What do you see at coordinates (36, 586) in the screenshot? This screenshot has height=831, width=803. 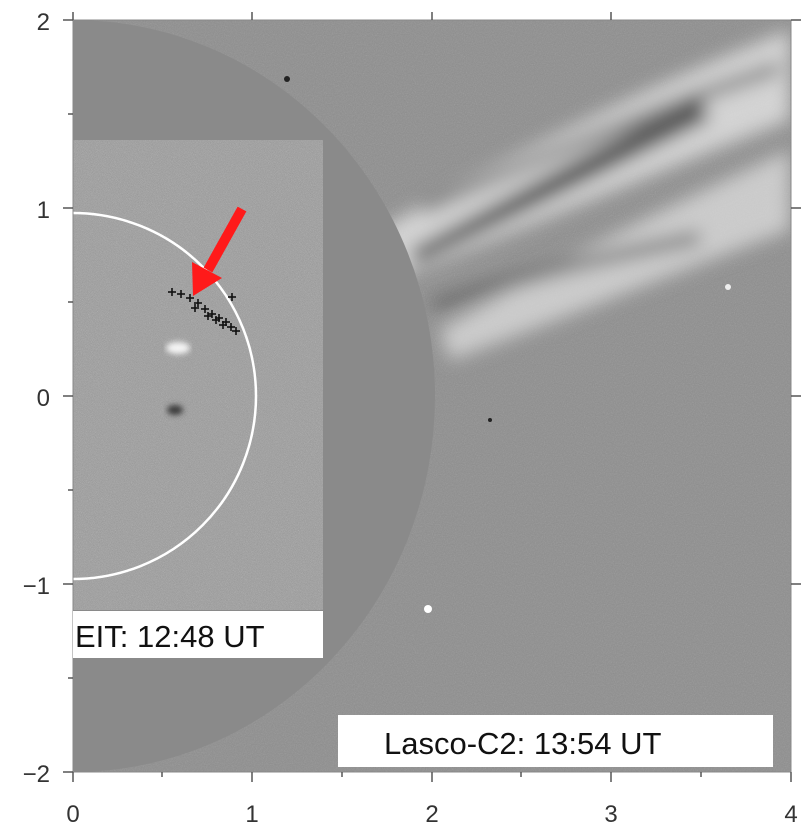 I see `y-tick-label: −1` at bounding box center [36, 586].